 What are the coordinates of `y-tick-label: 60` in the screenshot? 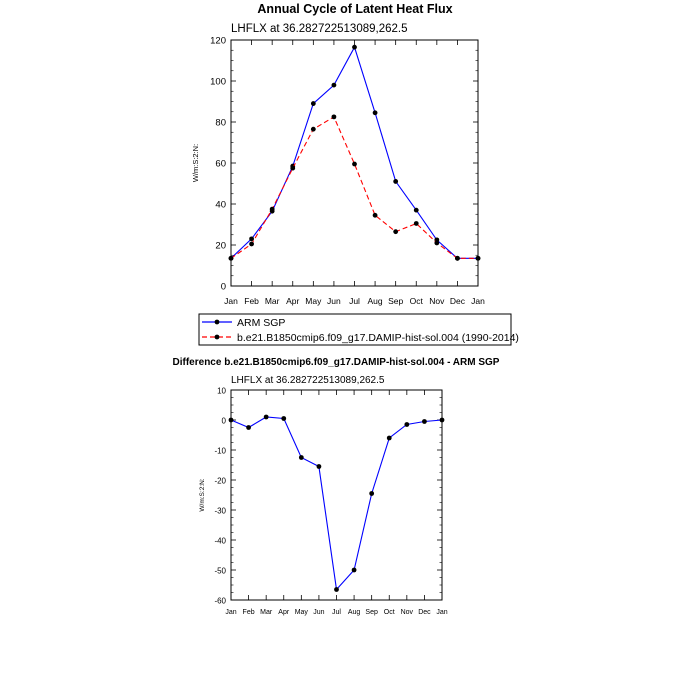 It's located at (220, 164).